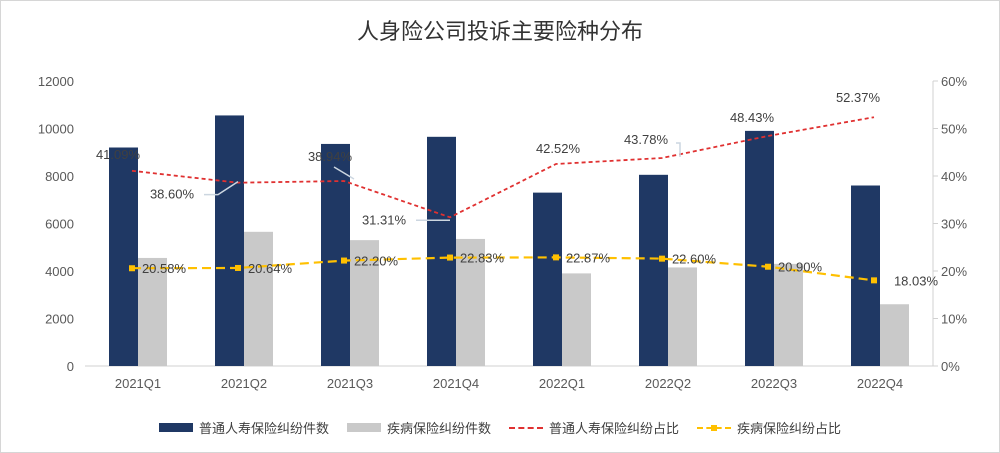  I want to click on data-label-life-ratio: 41.09%, so click(118, 154).